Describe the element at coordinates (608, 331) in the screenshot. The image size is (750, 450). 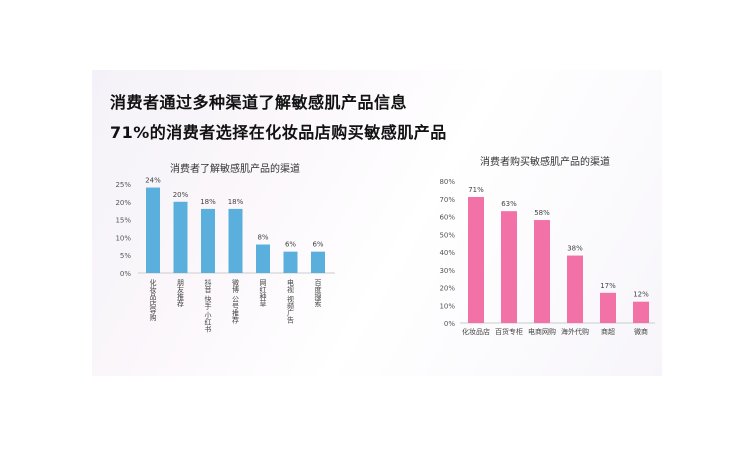
I see `x-tick-label: 商超` at that location.